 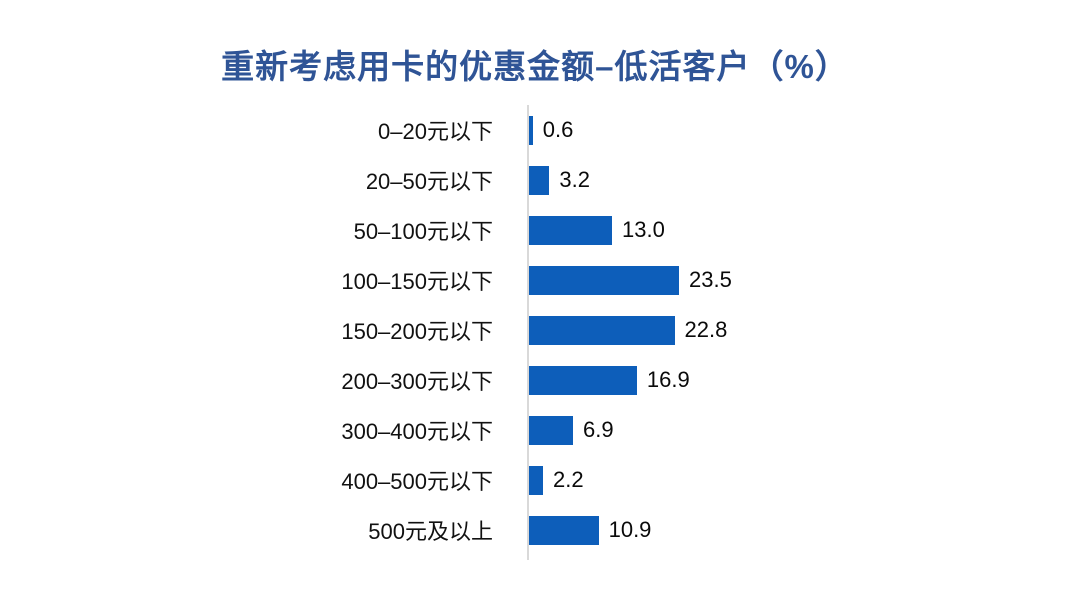 What do you see at coordinates (417, 481) in the screenshot?
I see `category-label: 400–500元以下` at bounding box center [417, 481].